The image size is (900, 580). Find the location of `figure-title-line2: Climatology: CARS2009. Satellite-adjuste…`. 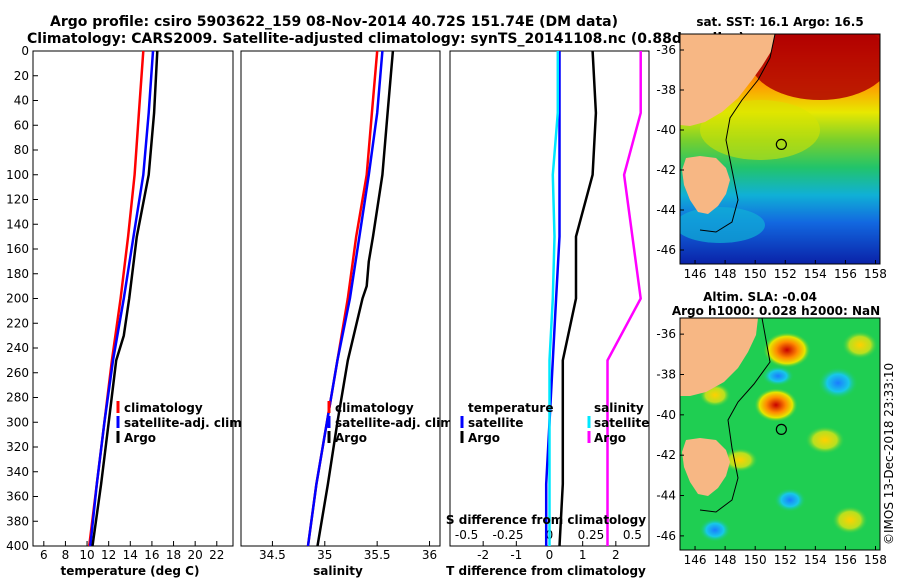

figure-title-line2: Climatology: CARS2009. Satellite-adjuste… is located at coordinates (386, 39).